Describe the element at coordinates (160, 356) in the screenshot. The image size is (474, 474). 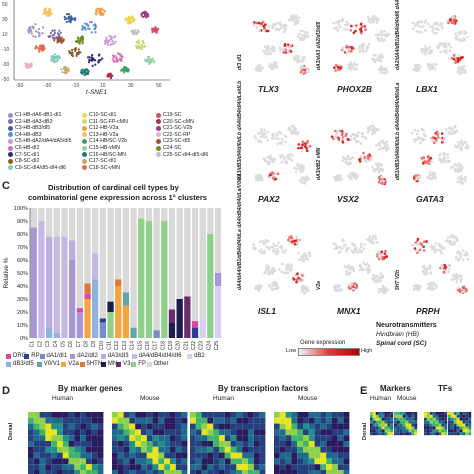
I see `bar-legend-label: dA4/dB4/dI4/dI6` at that location.